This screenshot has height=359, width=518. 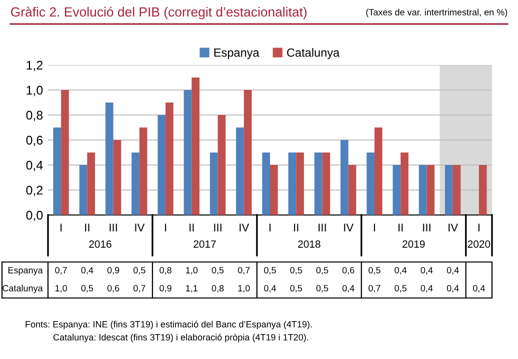 I want to click on data-label: 1,1, so click(x=192, y=288).